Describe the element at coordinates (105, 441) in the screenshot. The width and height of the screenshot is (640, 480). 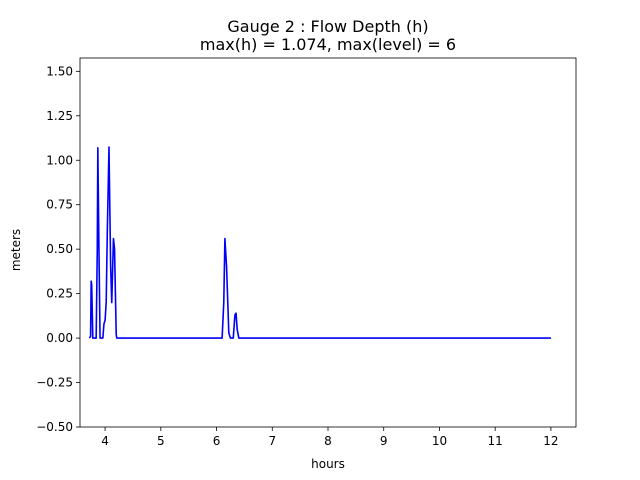
I see `x-tick-label: 4` at that location.